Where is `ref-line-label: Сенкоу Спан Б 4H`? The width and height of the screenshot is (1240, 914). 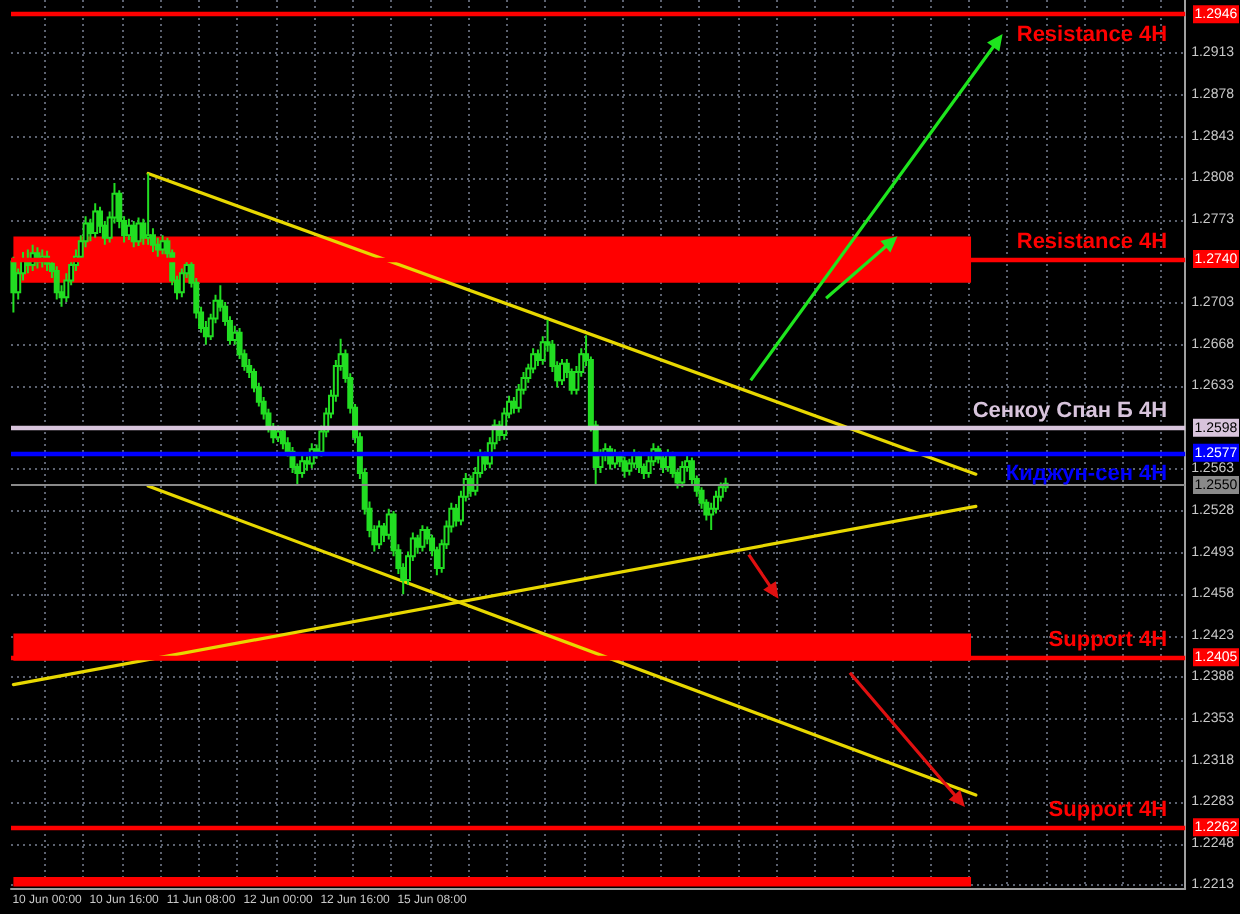
ref-line-label: Сенкоу Спан Б 4H is located at coordinates (1070, 410).